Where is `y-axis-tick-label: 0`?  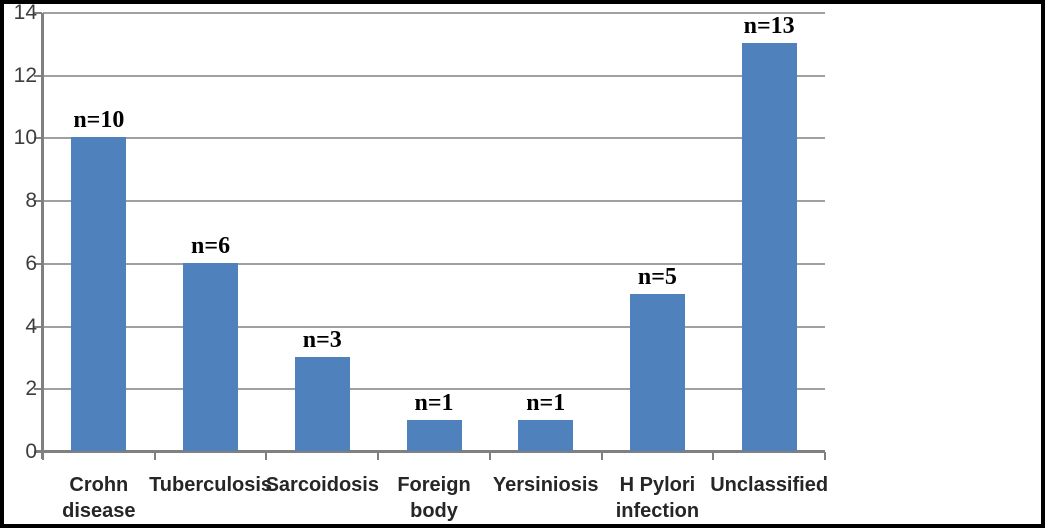 y-axis-tick-label: 0 is located at coordinates (31, 451).